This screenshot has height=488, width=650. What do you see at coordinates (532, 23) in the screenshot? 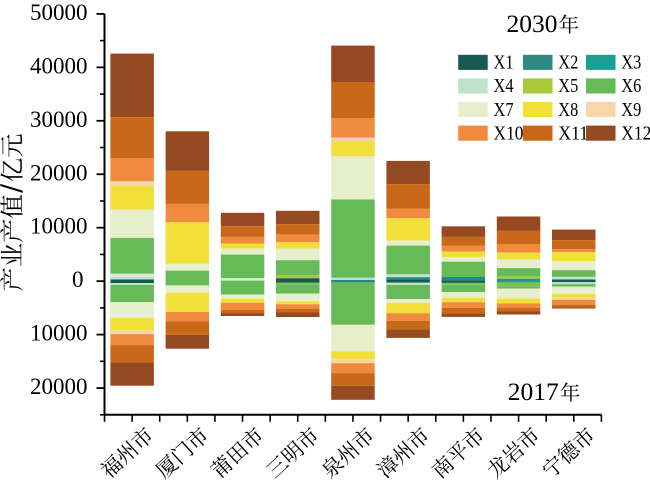
I see `svg-text: 2030` at bounding box center [532, 23].